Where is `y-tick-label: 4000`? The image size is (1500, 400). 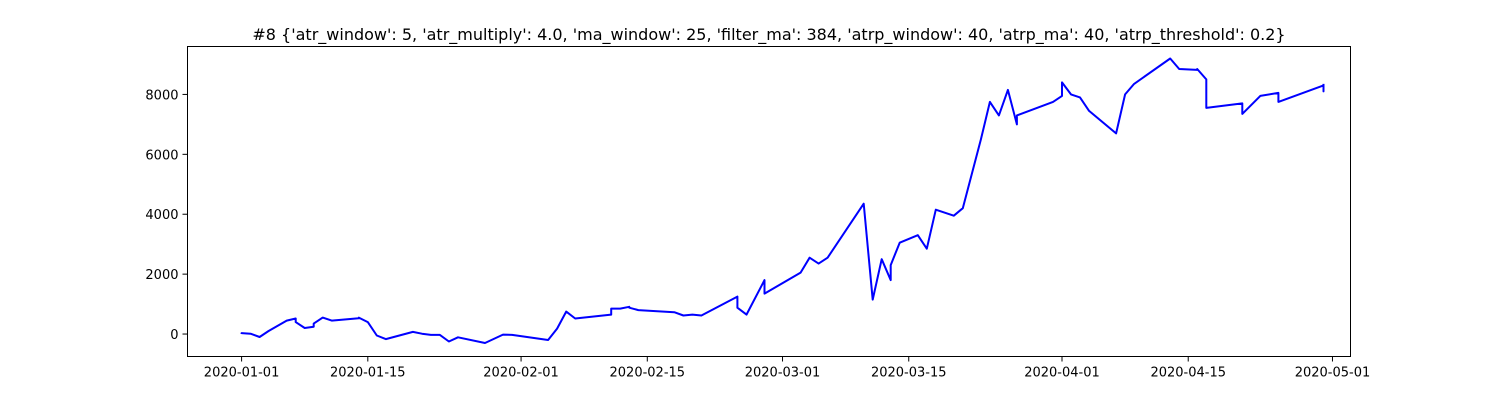 y-tick-label: 4000 is located at coordinates (161, 215).